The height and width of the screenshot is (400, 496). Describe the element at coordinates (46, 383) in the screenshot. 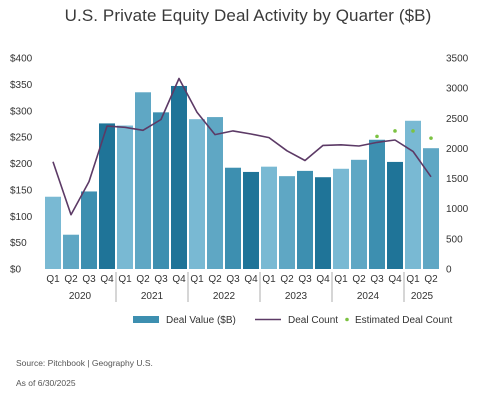

I see `as-of-note: As of 6/30/2025` at that location.